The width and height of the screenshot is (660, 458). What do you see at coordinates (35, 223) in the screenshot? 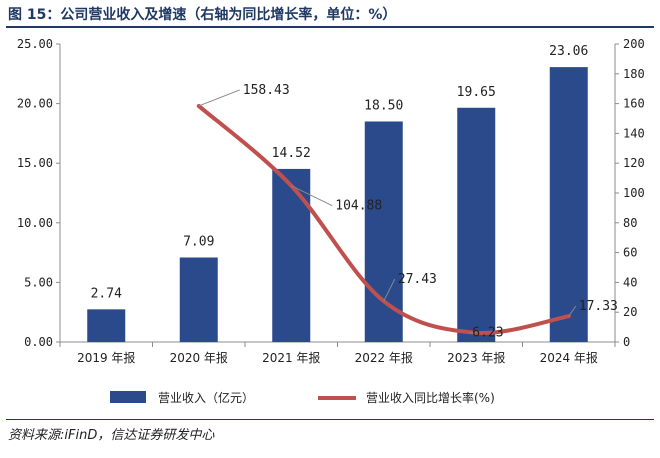
I see `left-tick-label: 10.00` at bounding box center [35, 223].